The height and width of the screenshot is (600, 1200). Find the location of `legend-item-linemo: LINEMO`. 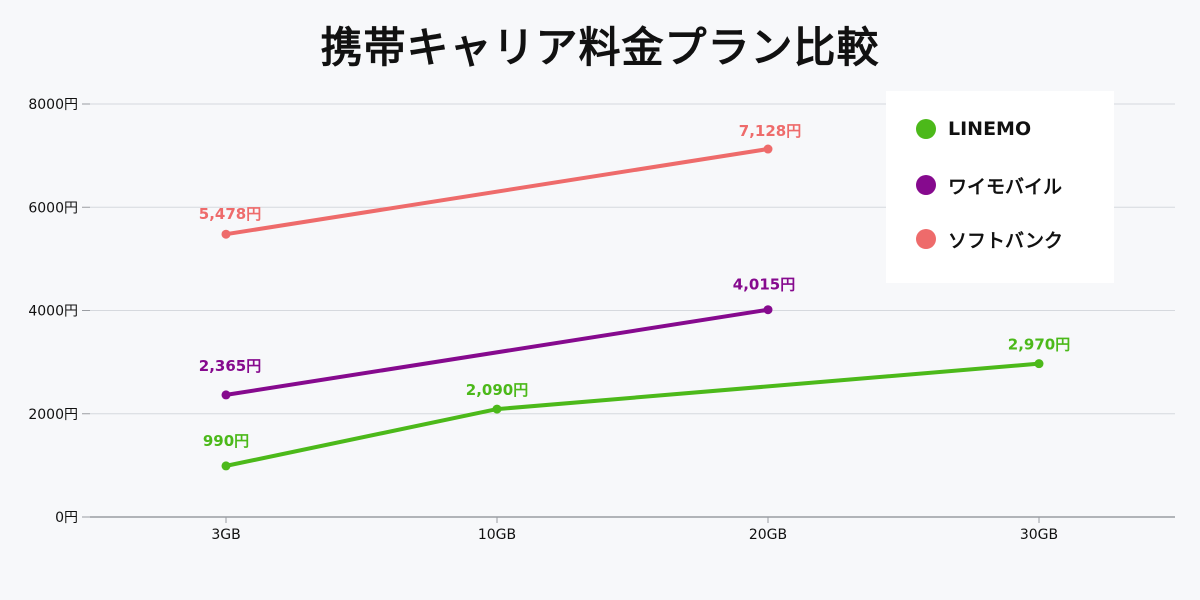

legend-item-linemo: LINEMO is located at coordinates (973, 129).